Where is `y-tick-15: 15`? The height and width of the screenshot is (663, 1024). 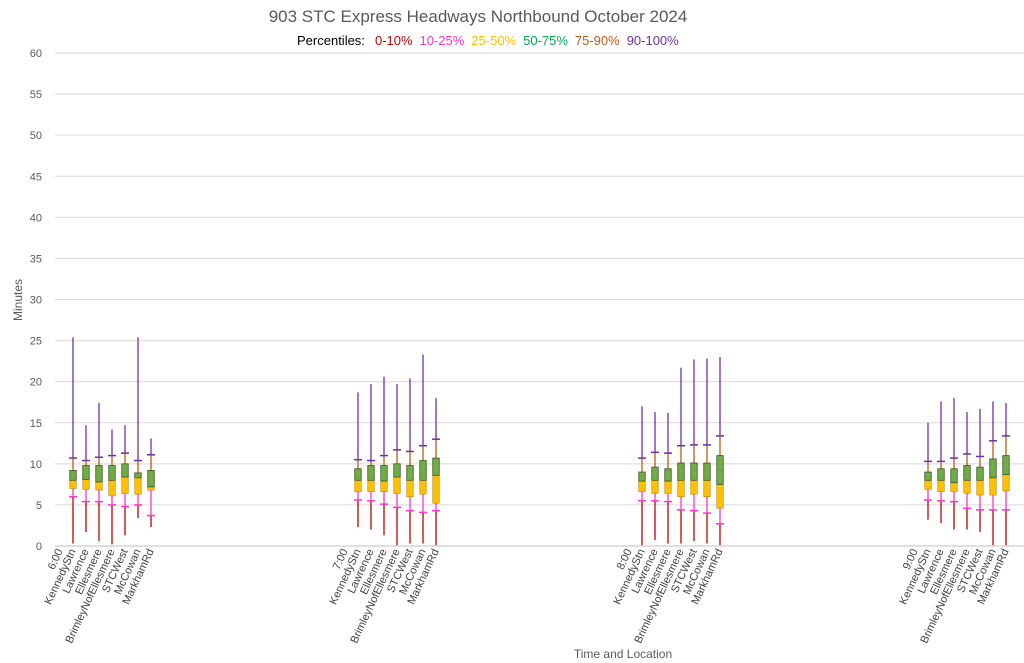 y-tick-15: 15 is located at coordinates (36, 424).